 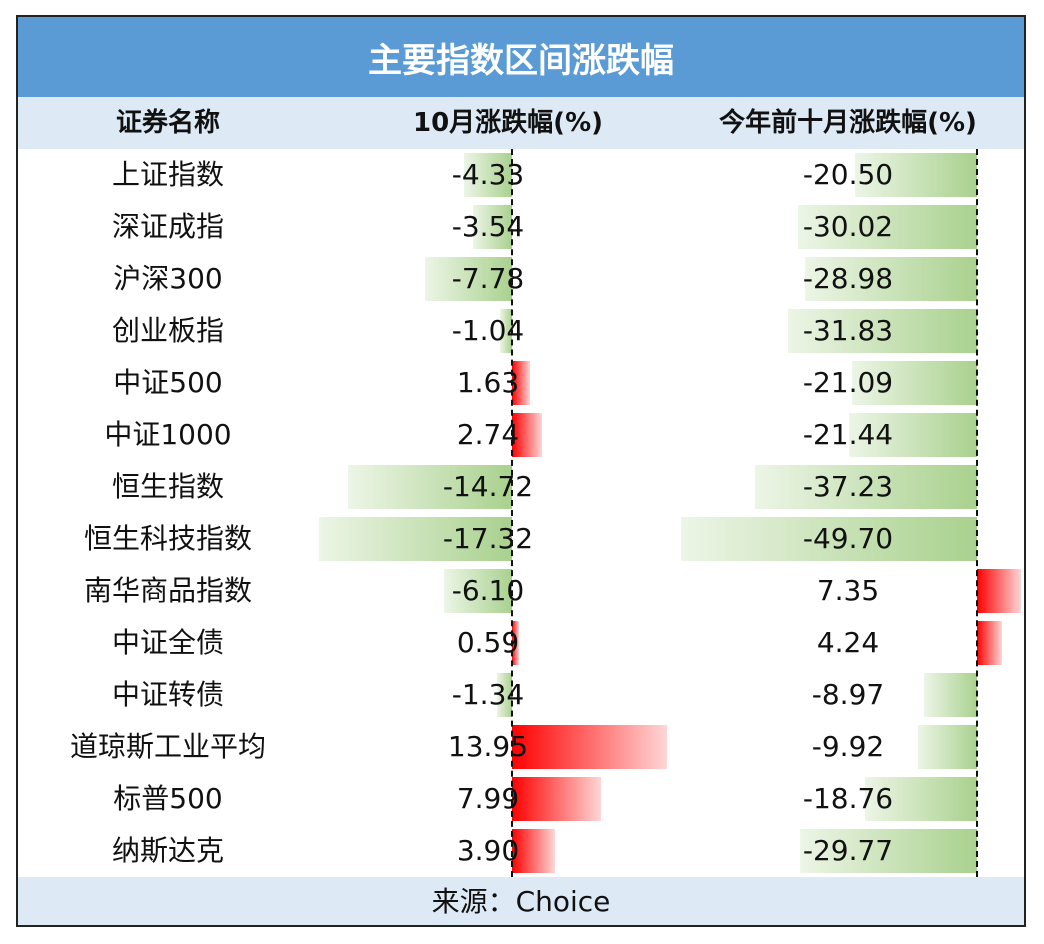 I want to click on ytd-value: -18.76, so click(x=848, y=798).